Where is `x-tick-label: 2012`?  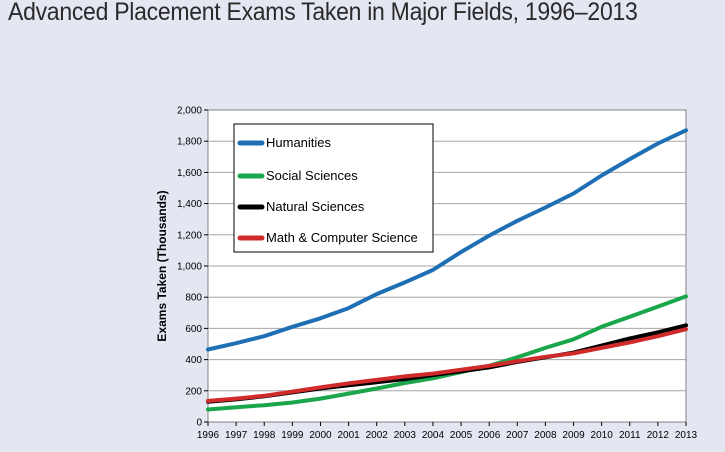 x-tick-label: 2012 is located at coordinates (658, 435).